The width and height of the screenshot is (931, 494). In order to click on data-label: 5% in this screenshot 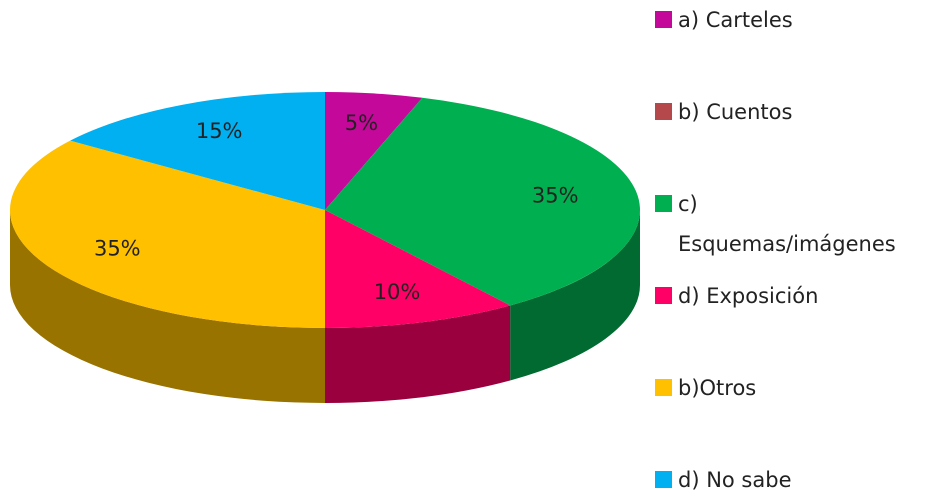, I will do `click(361, 123)`.